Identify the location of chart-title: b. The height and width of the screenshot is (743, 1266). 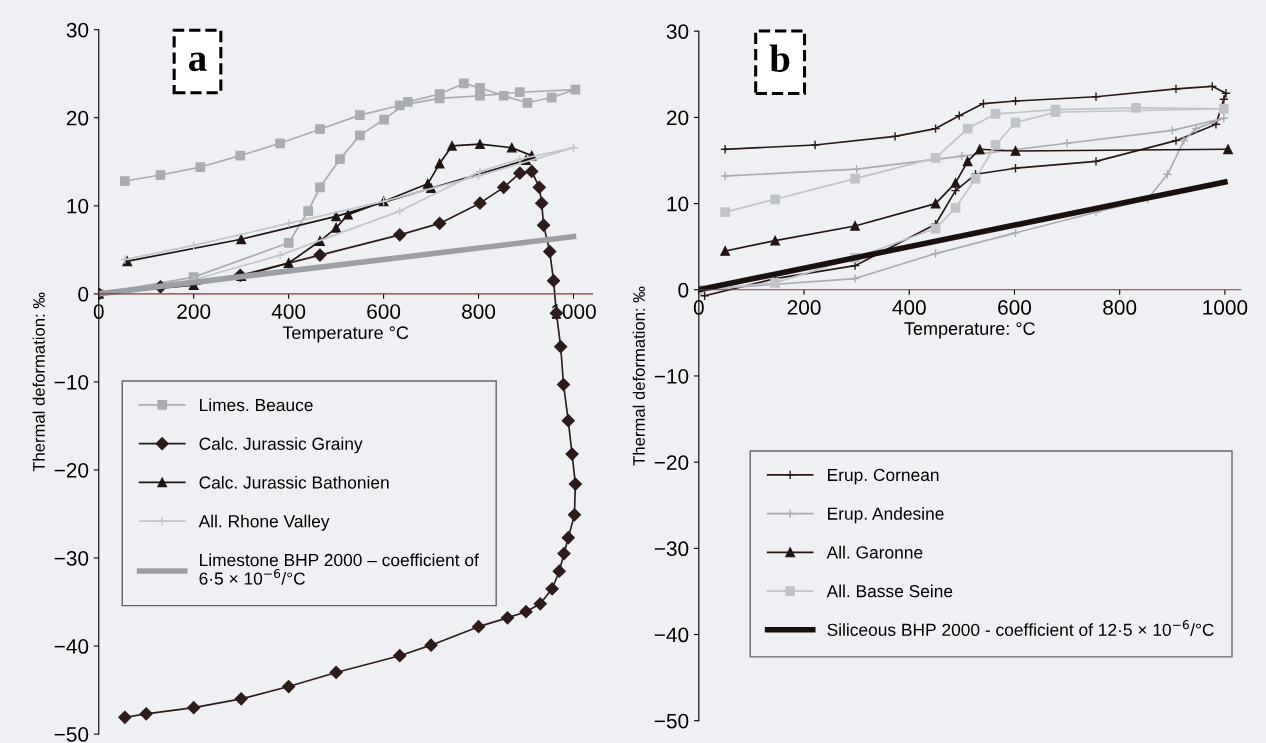
(779, 58).